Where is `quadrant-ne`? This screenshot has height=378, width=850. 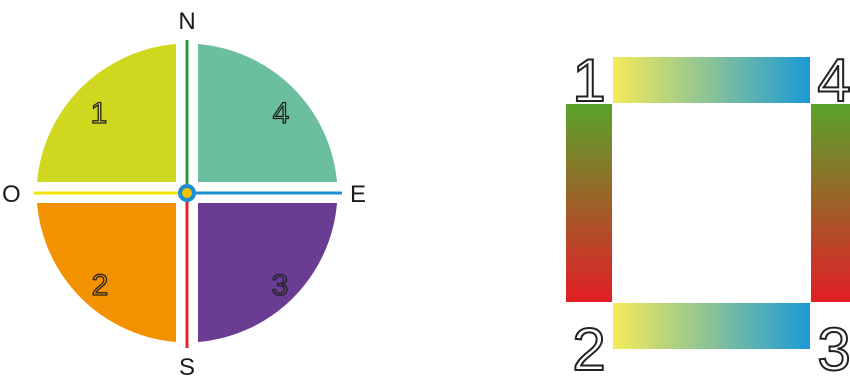
quadrant-ne is located at coordinates (267, 113).